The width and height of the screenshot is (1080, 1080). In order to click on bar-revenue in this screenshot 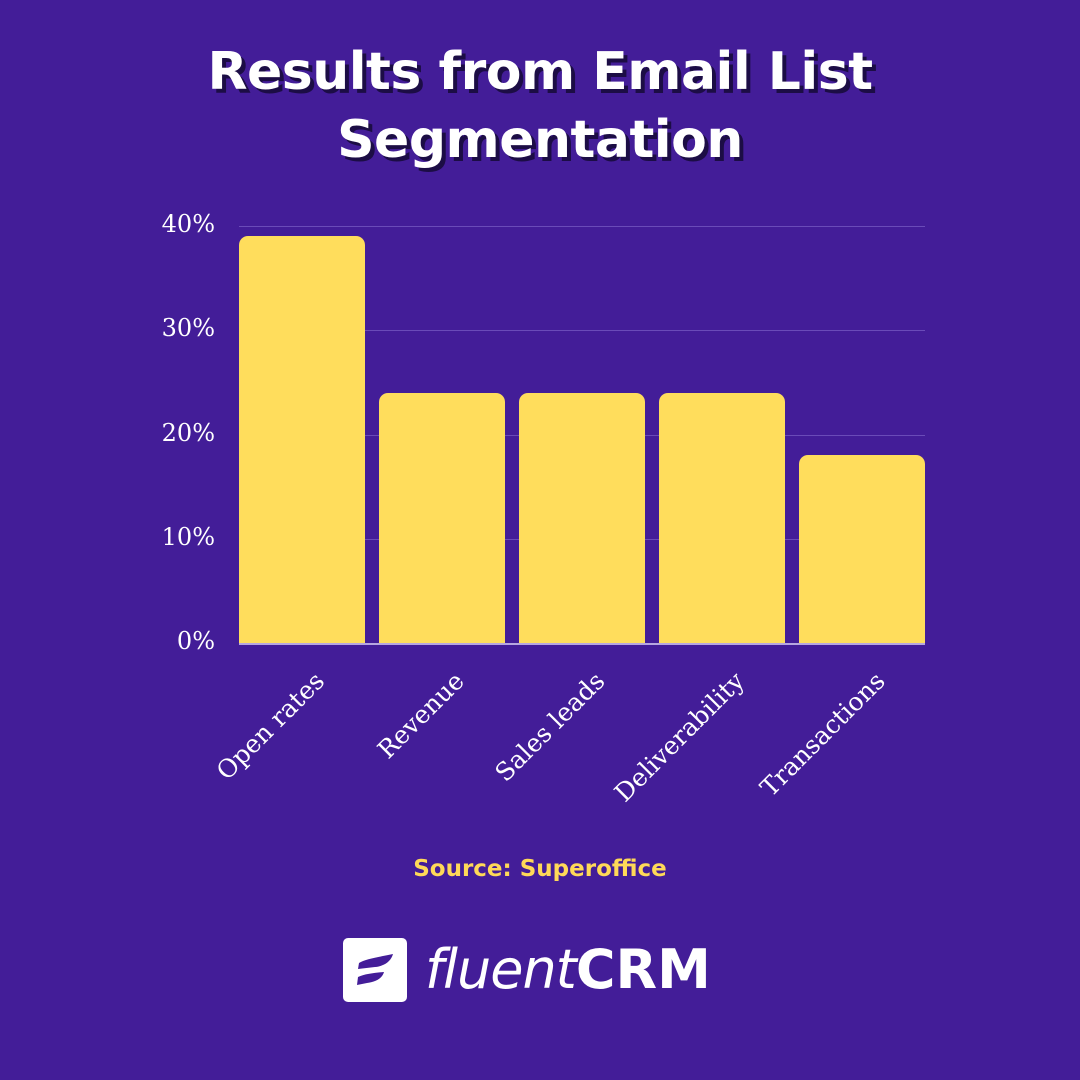, I will do `click(442, 518)`.